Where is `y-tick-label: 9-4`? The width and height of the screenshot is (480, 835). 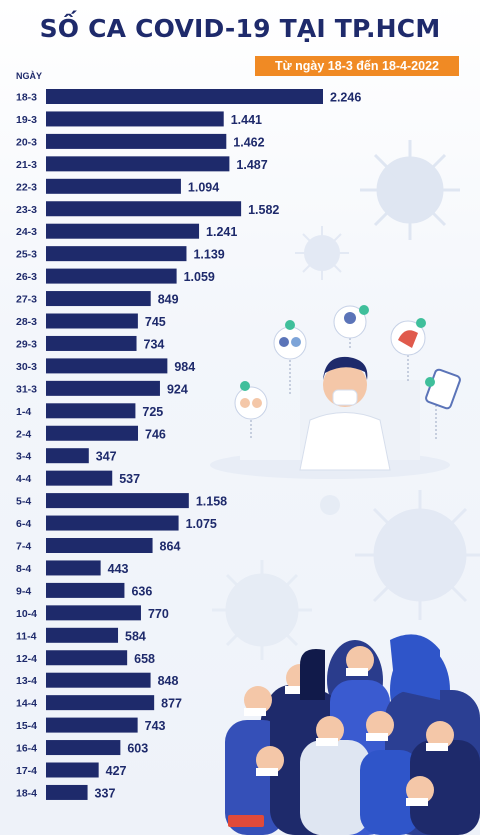
y-tick-label: 9-4 is located at coordinates (23, 591).